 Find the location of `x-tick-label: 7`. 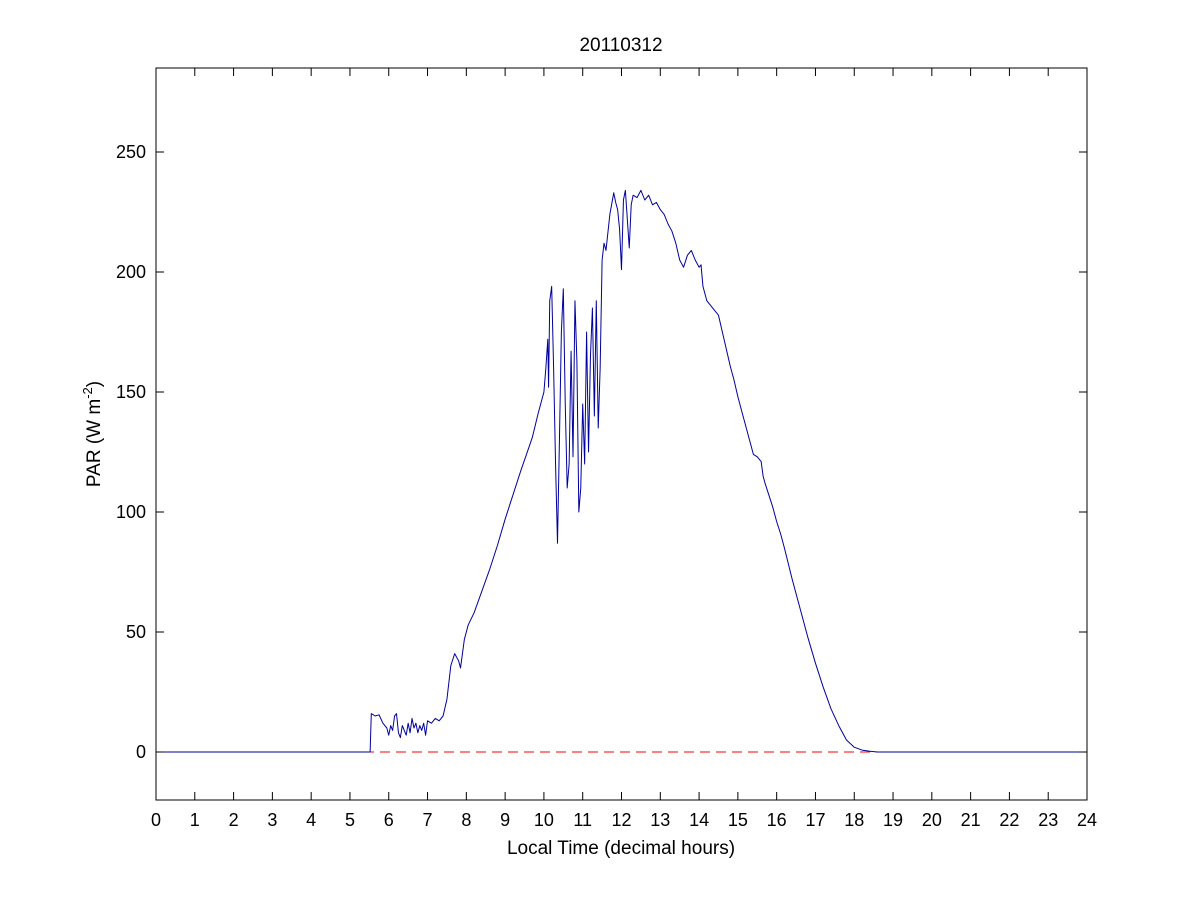

x-tick-label: 7 is located at coordinates (428, 820).